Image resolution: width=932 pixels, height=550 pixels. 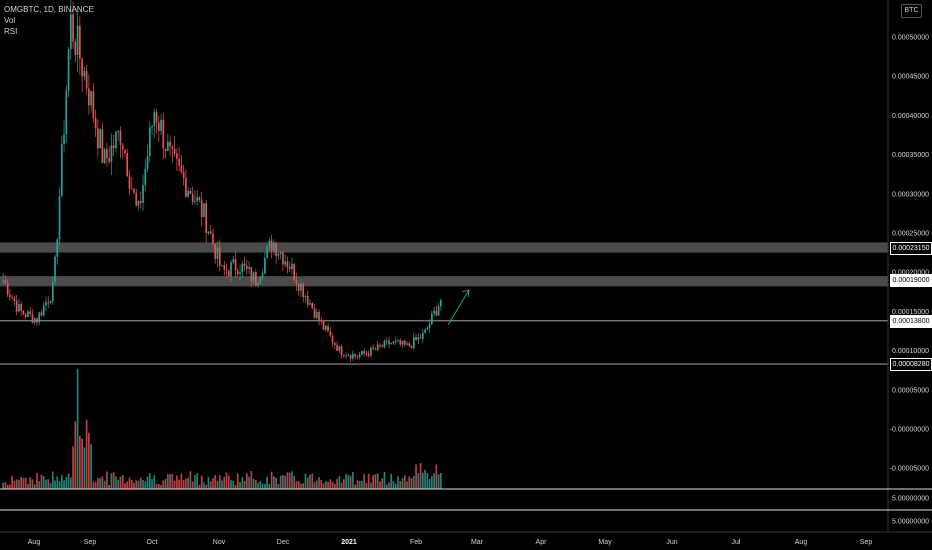 What do you see at coordinates (910, 273) in the screenshot?
I see `price-tick-label: 0.00020000` at bounding box center [910, 273].